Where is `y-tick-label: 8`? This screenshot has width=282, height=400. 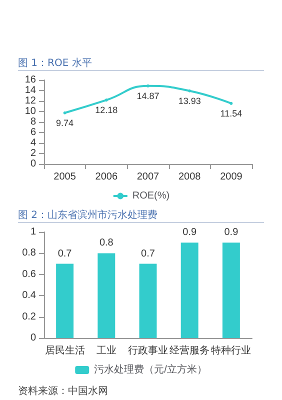 y-tick-label: 8 is located at coordinates (33, 122).